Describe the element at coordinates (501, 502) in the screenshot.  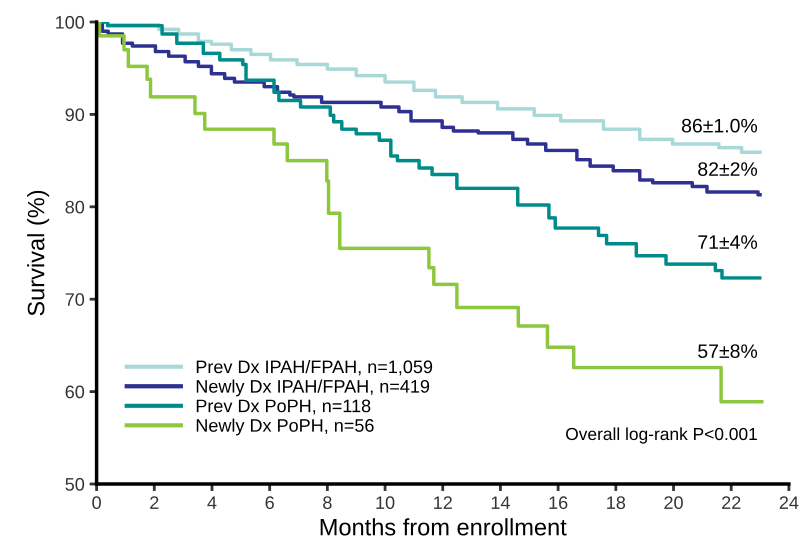
I see `x-tick-label: 14` at that location.